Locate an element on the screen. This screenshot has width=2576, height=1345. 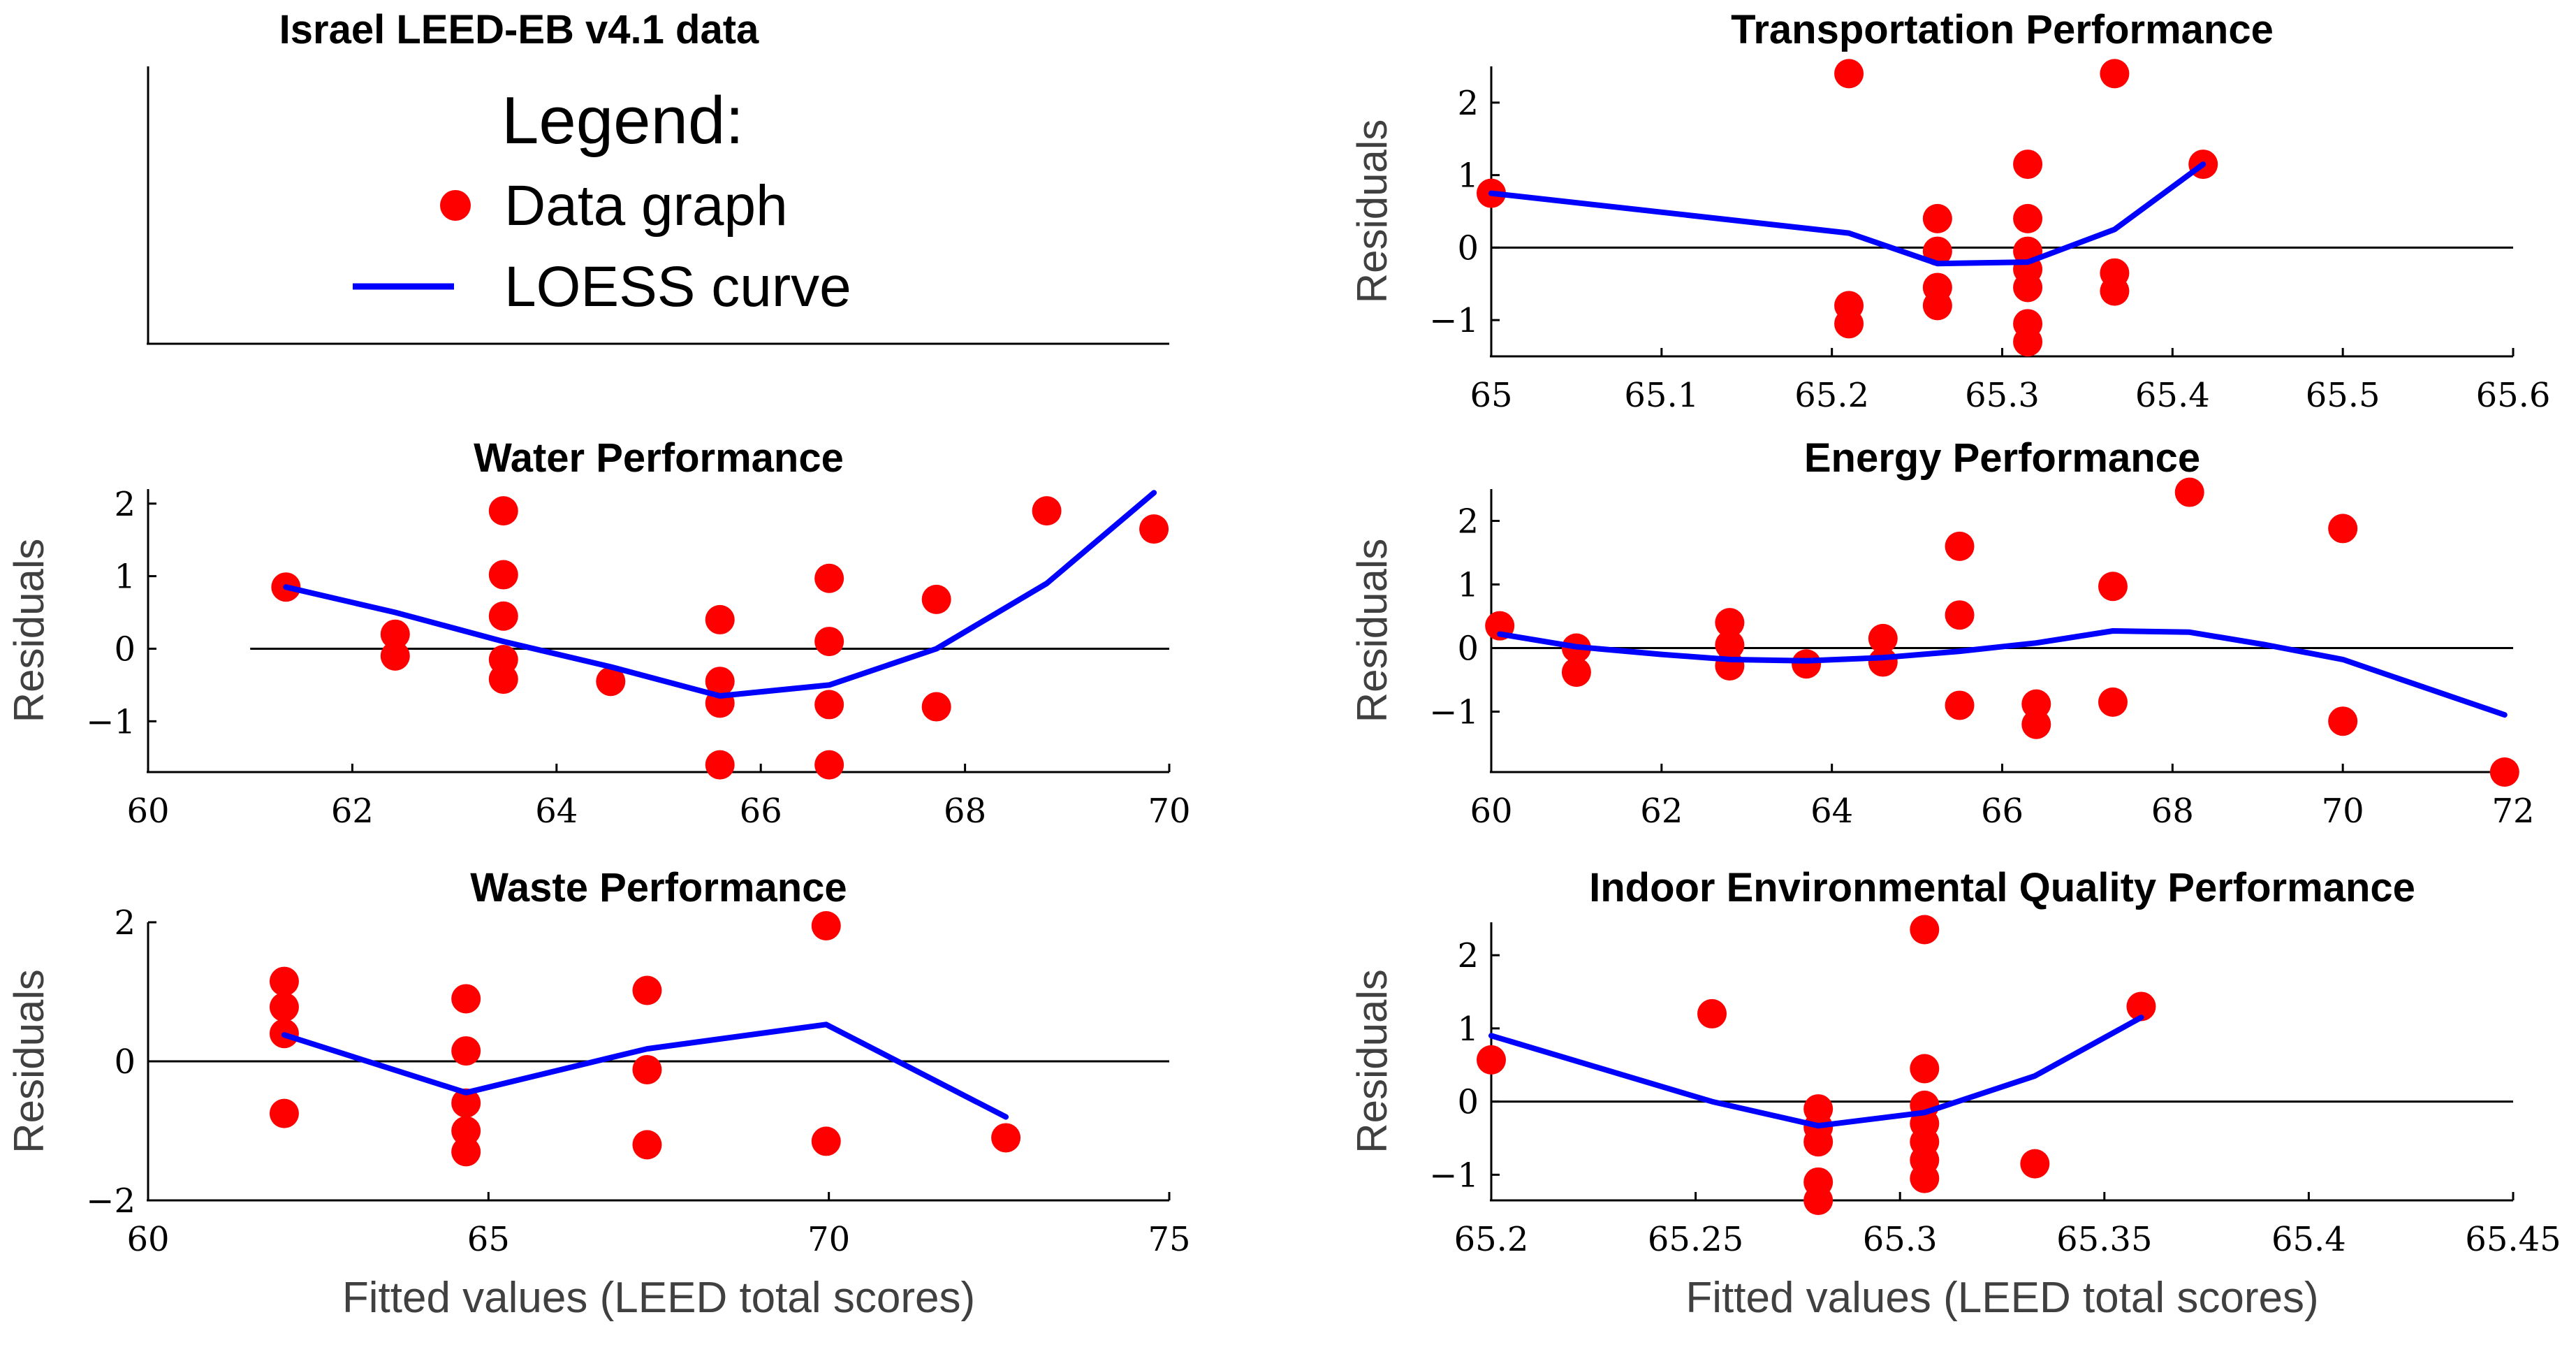
waste-loess-curve is located at coordinates (645, 1071).